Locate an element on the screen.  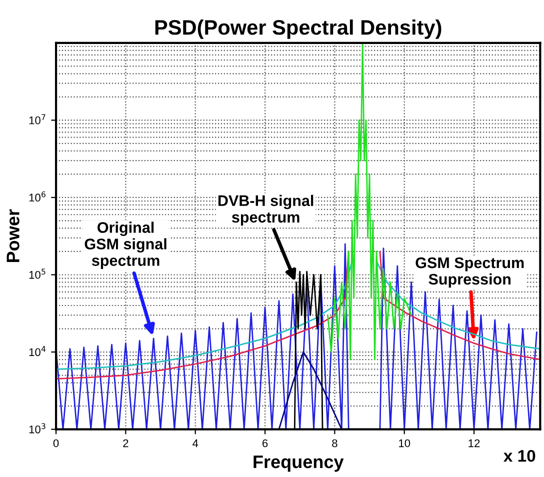
x-tick-label: 8 is located at coordinates (335, 443).